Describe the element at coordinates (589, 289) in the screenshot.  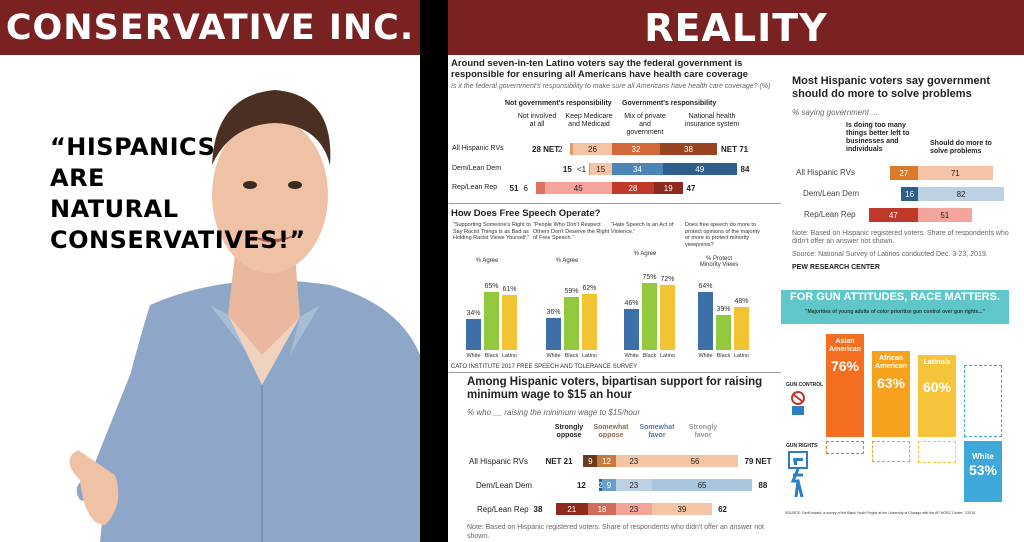
I see `data-label: 62%` at that location.